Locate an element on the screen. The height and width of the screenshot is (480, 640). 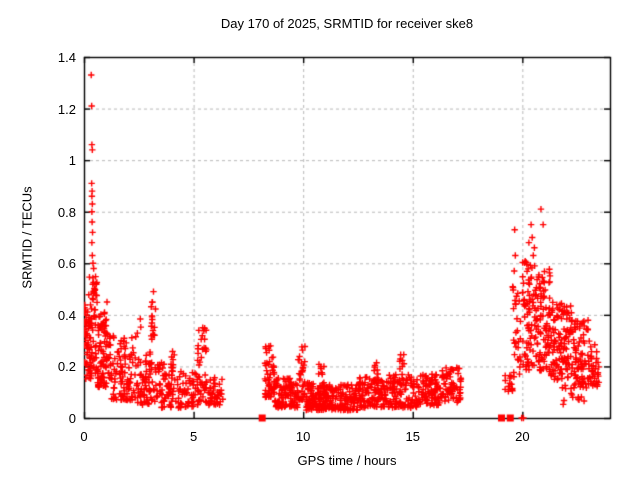
y-tick-label: 0.2 is located at coordinates (66, 367).